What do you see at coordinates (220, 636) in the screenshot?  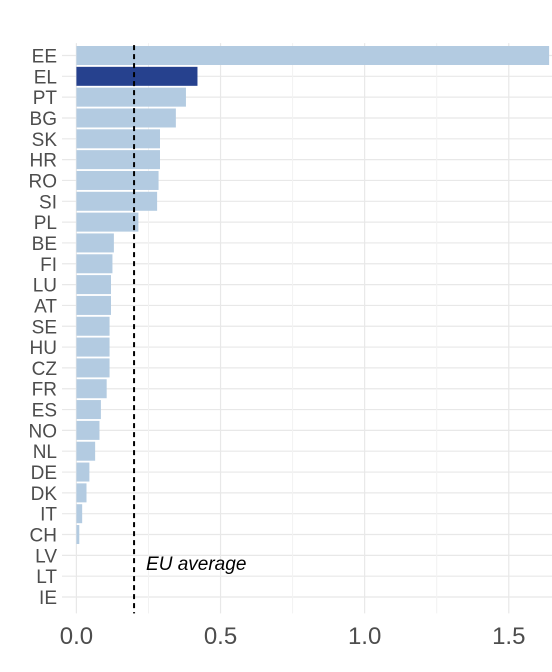 I see `x-tick-label: 0.5` at bounding box center [220, 636].